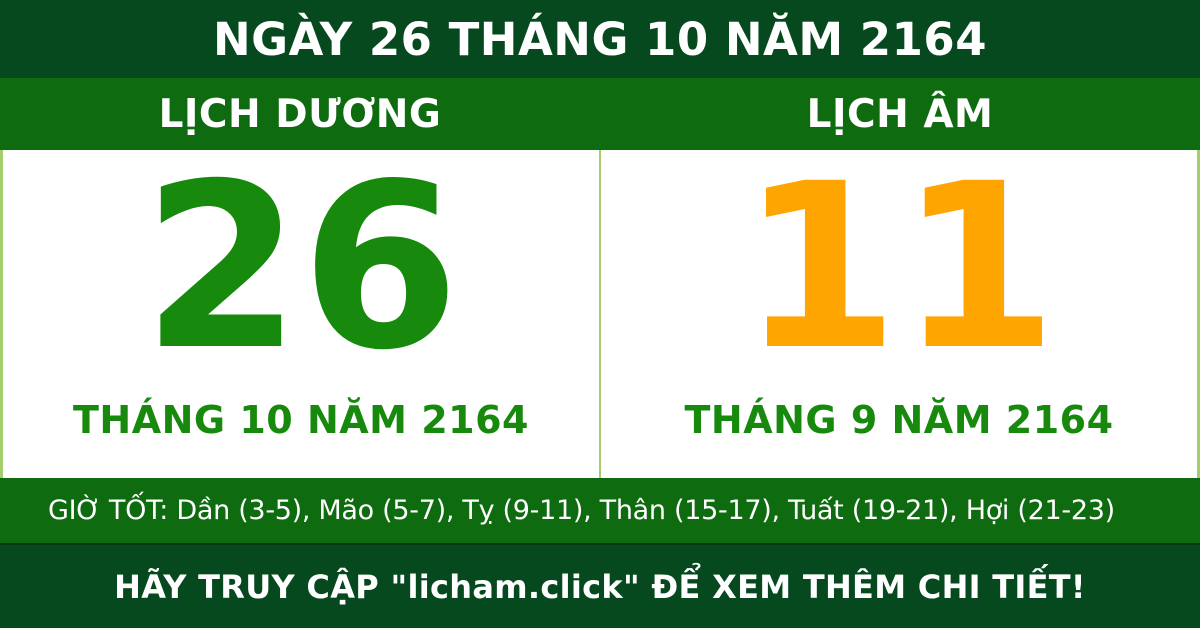 The height and width of the screenshot is (628, 1200). Describe the element at coordinates (301, 266) in the screenshot. I see `solar-day-number: 26` at that location.